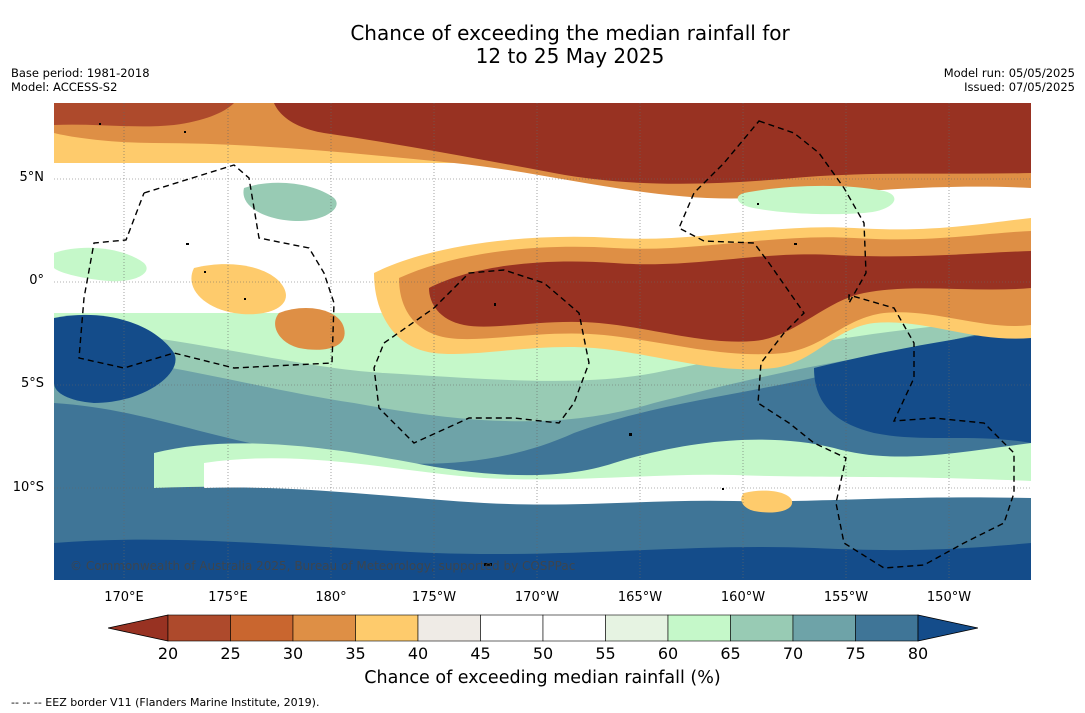 Image resolution: width=1085 pixels, height=713 pixels. Describe the element at coordinates (605, 653) in the screenshot. I see `colorbar-tick-label: 55` at that location.